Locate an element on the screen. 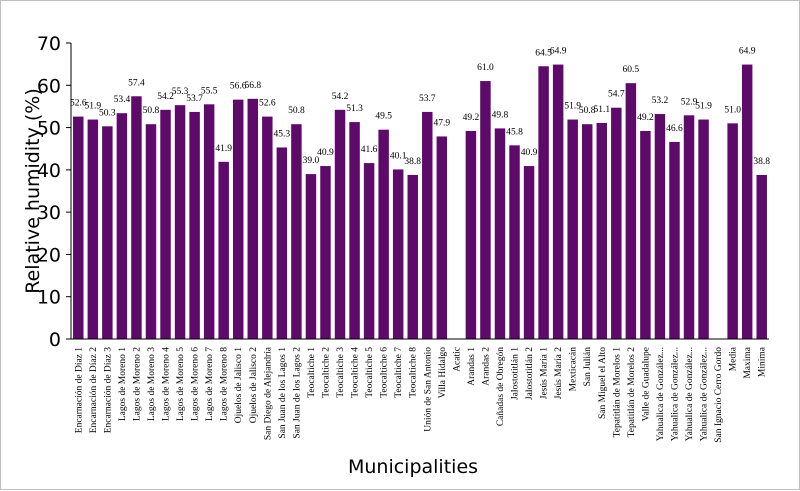  category-label: San Juan de los Lagos 1 is located at coordinates (283, 393).